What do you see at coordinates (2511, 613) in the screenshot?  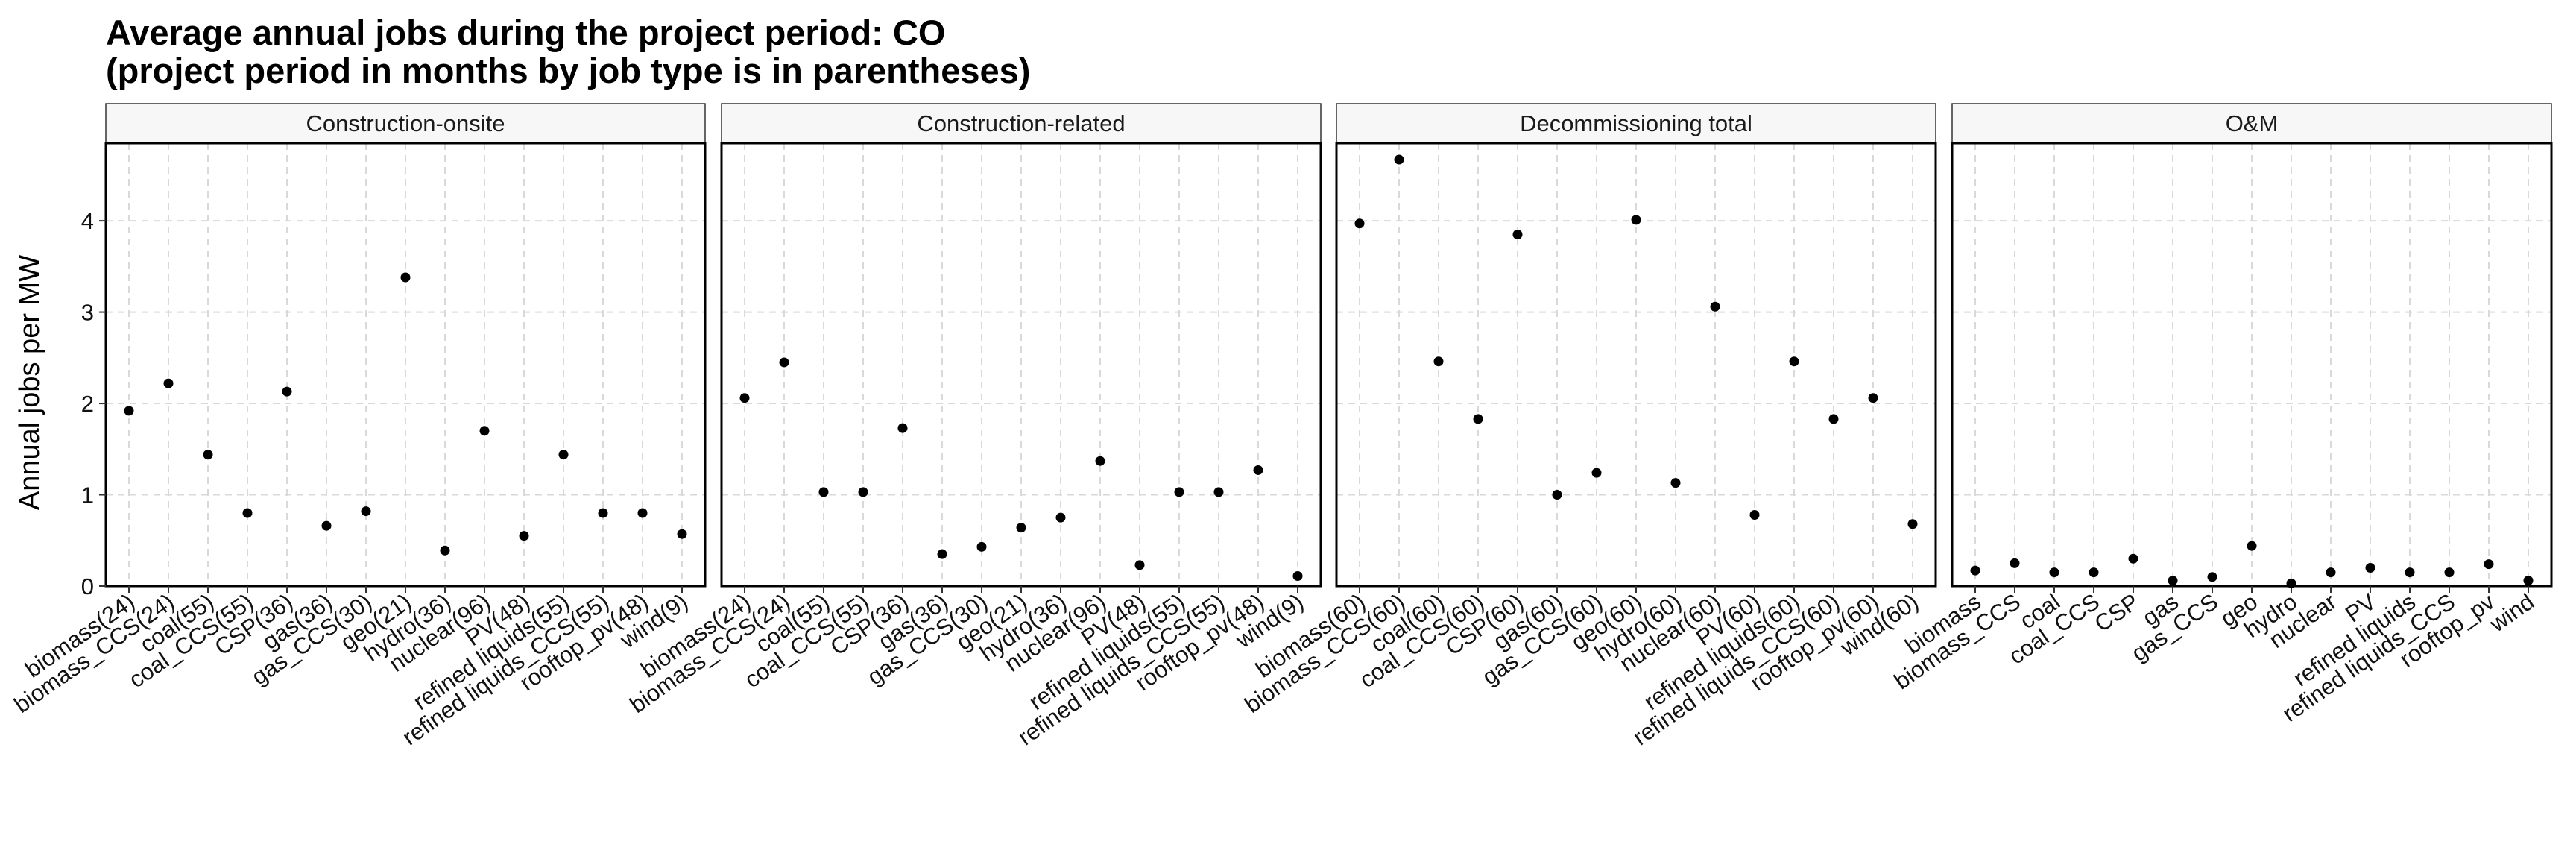 I see `x-tick-label: wind` at bounding box center [2511, 613].